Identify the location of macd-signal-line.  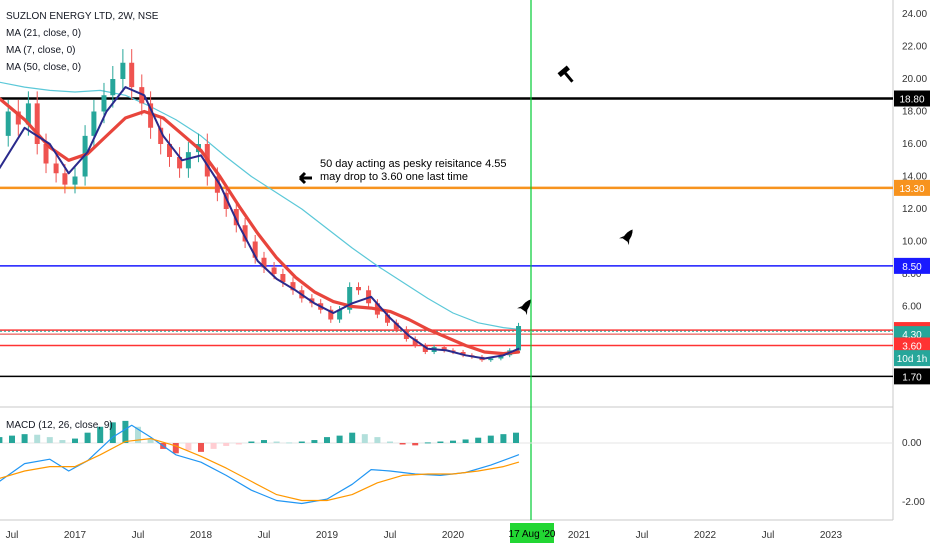
(260, 470).